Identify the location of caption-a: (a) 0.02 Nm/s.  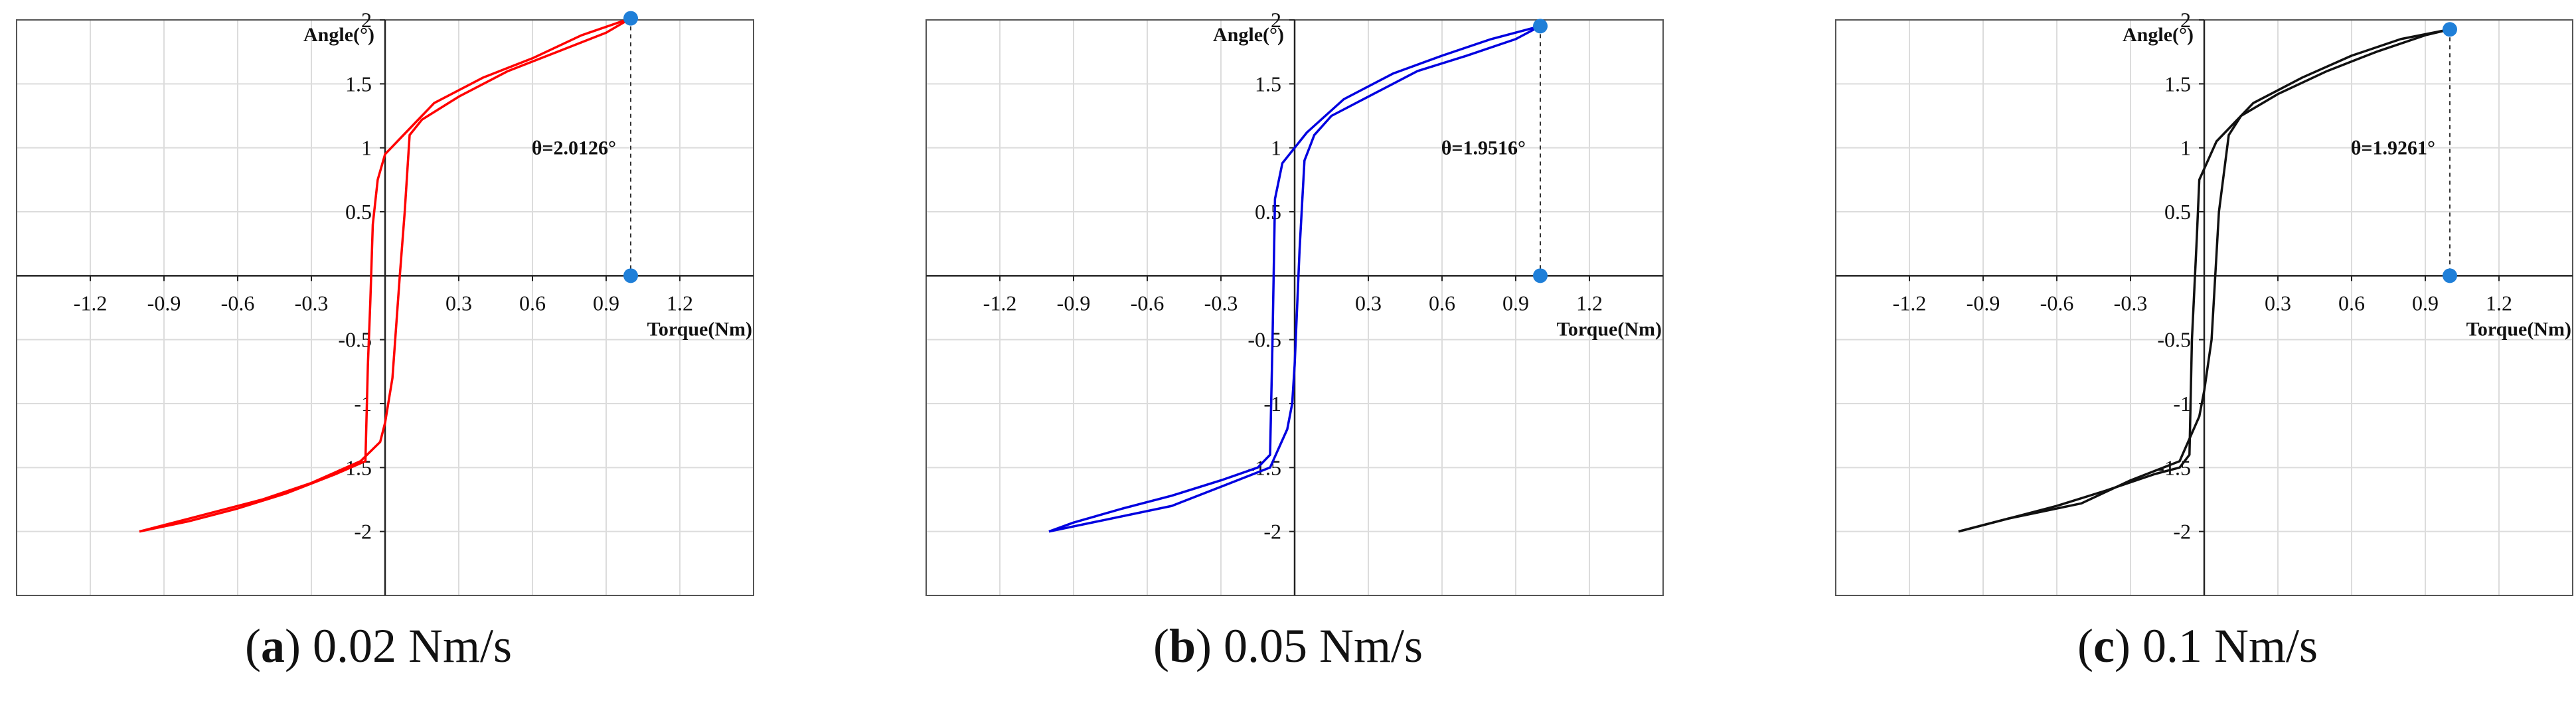
(378, 645).